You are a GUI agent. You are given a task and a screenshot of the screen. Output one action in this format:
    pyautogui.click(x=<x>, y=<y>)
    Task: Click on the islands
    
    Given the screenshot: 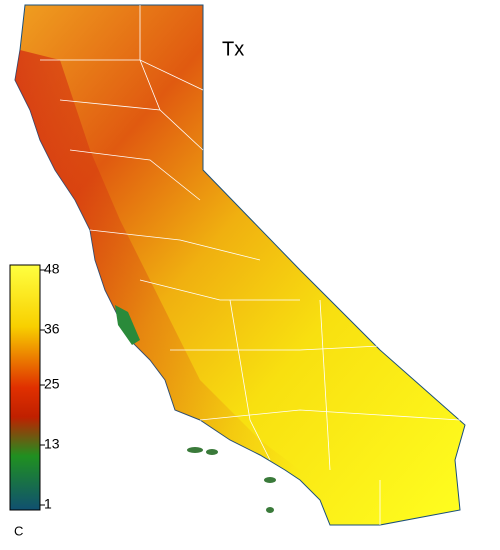 What is the action you would take?
    pyautogui.click(x=231, y=480)
    